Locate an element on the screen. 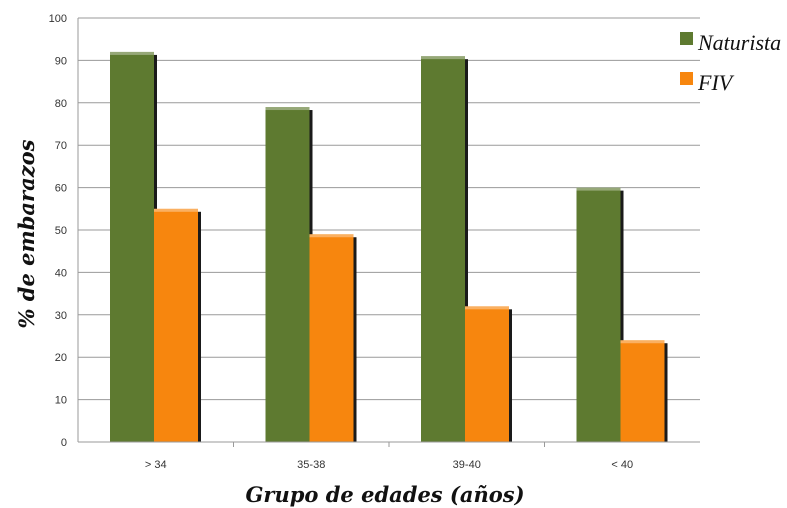 This screenshot has width=787, height=508. y-tick-label: 100 is located at coordinates (58, 19).